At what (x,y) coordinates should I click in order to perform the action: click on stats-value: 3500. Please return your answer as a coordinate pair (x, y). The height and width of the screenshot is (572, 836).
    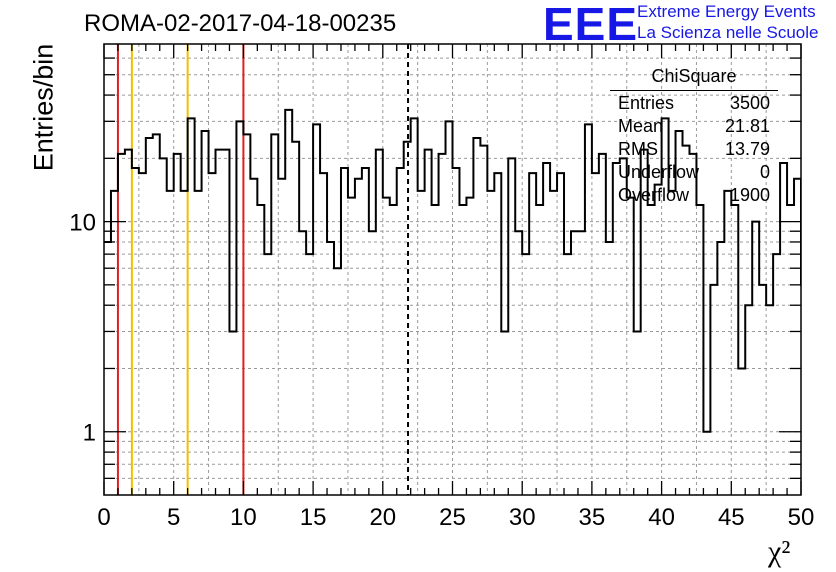
    Looking at the image, I should click on (749, 103).